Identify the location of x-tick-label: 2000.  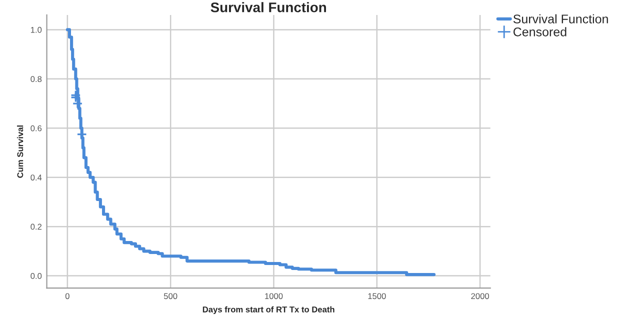
(480, 296).